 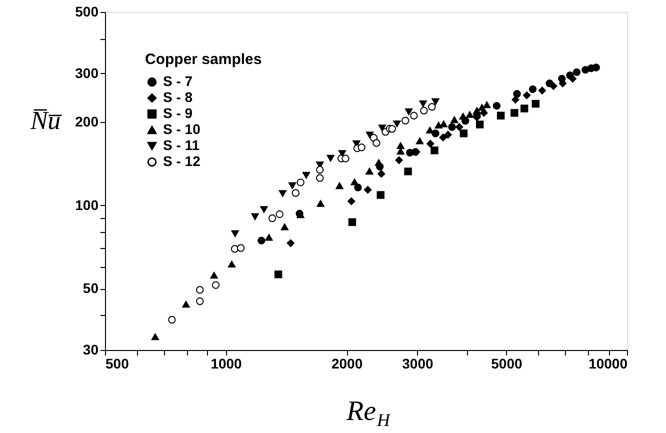 What do you see at coordinates (87, 72) in the screenshot?
I see `y-tick-label: 300` at bounding box center [87, 72].